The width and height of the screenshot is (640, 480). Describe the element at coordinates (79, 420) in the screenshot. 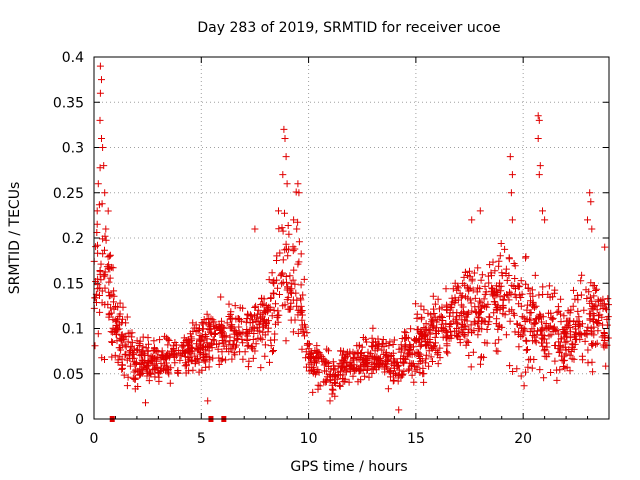

I see `y-tick-label: 0` at that location.